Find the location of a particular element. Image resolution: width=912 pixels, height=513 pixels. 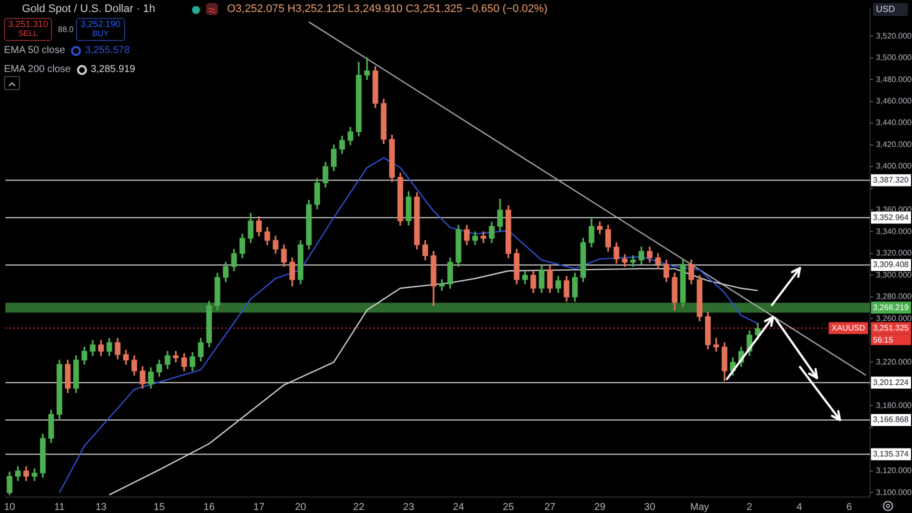

y-tick-label: 3,260.000 is located at coordinates (894, 318).